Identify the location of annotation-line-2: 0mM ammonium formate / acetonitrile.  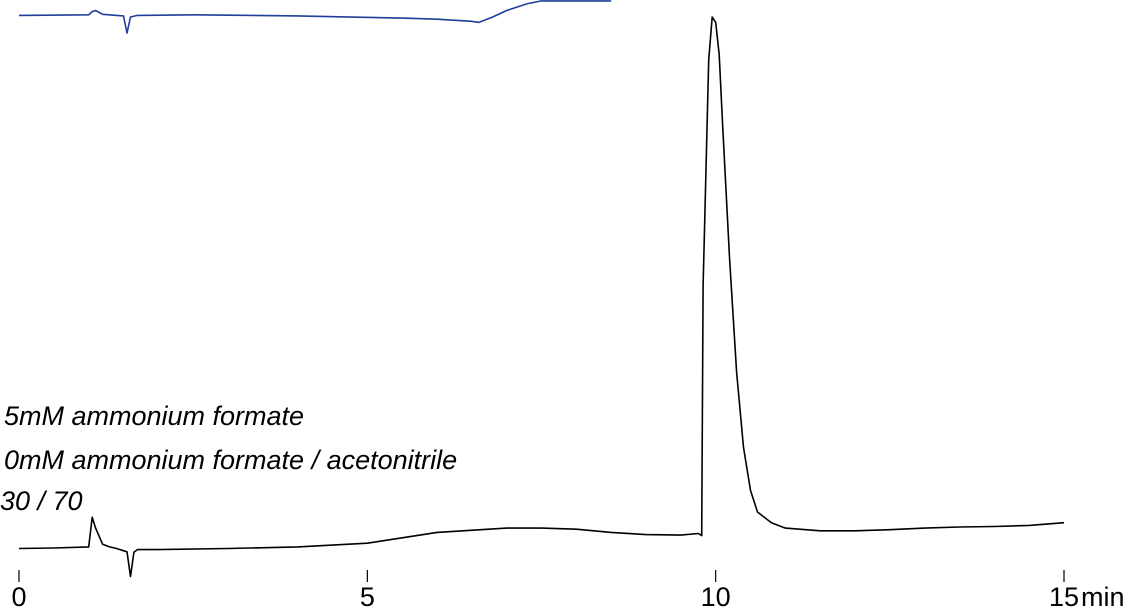
(231, 460).